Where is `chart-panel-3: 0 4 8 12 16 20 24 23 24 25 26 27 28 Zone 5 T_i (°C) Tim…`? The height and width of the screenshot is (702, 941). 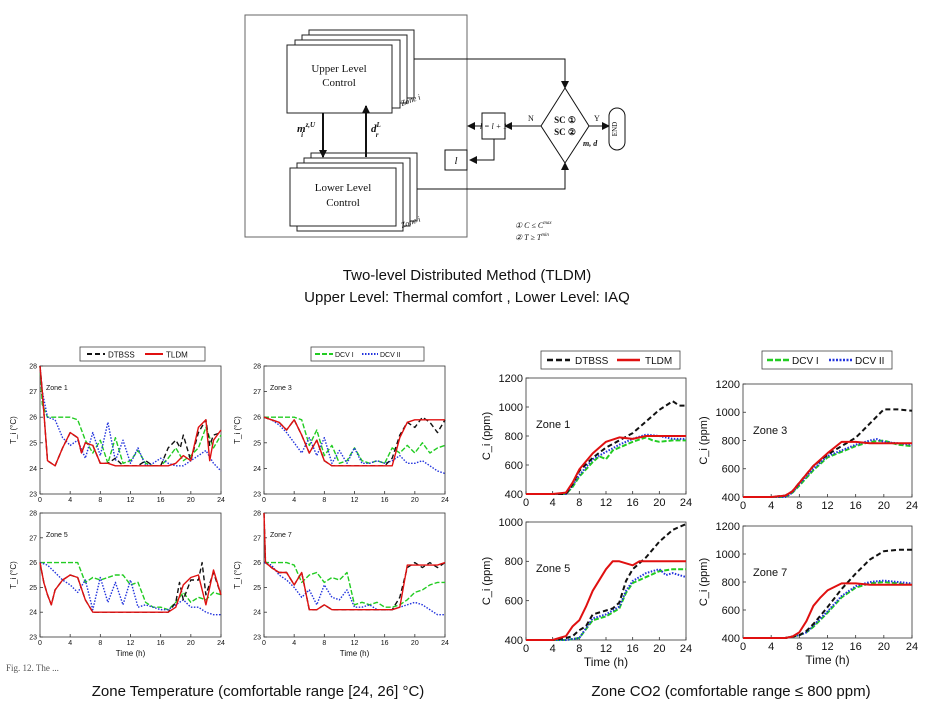
chart-panel-3: 0 4 8 12 16 20 24 23 24 25 26 27 28 Zone 5 T_i (°C) Tim… is located at coordinates (117, 584).